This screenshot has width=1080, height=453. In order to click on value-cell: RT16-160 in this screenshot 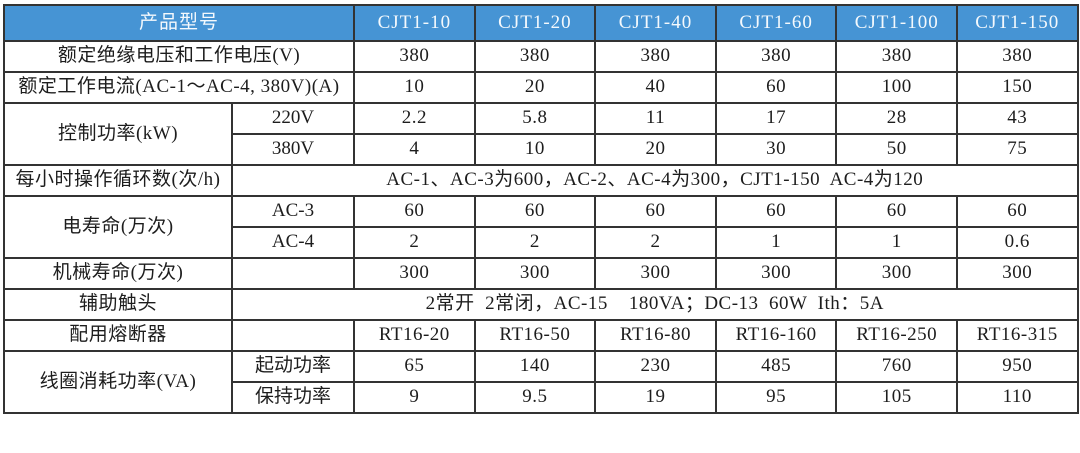, I will do `click(776, 335)`.